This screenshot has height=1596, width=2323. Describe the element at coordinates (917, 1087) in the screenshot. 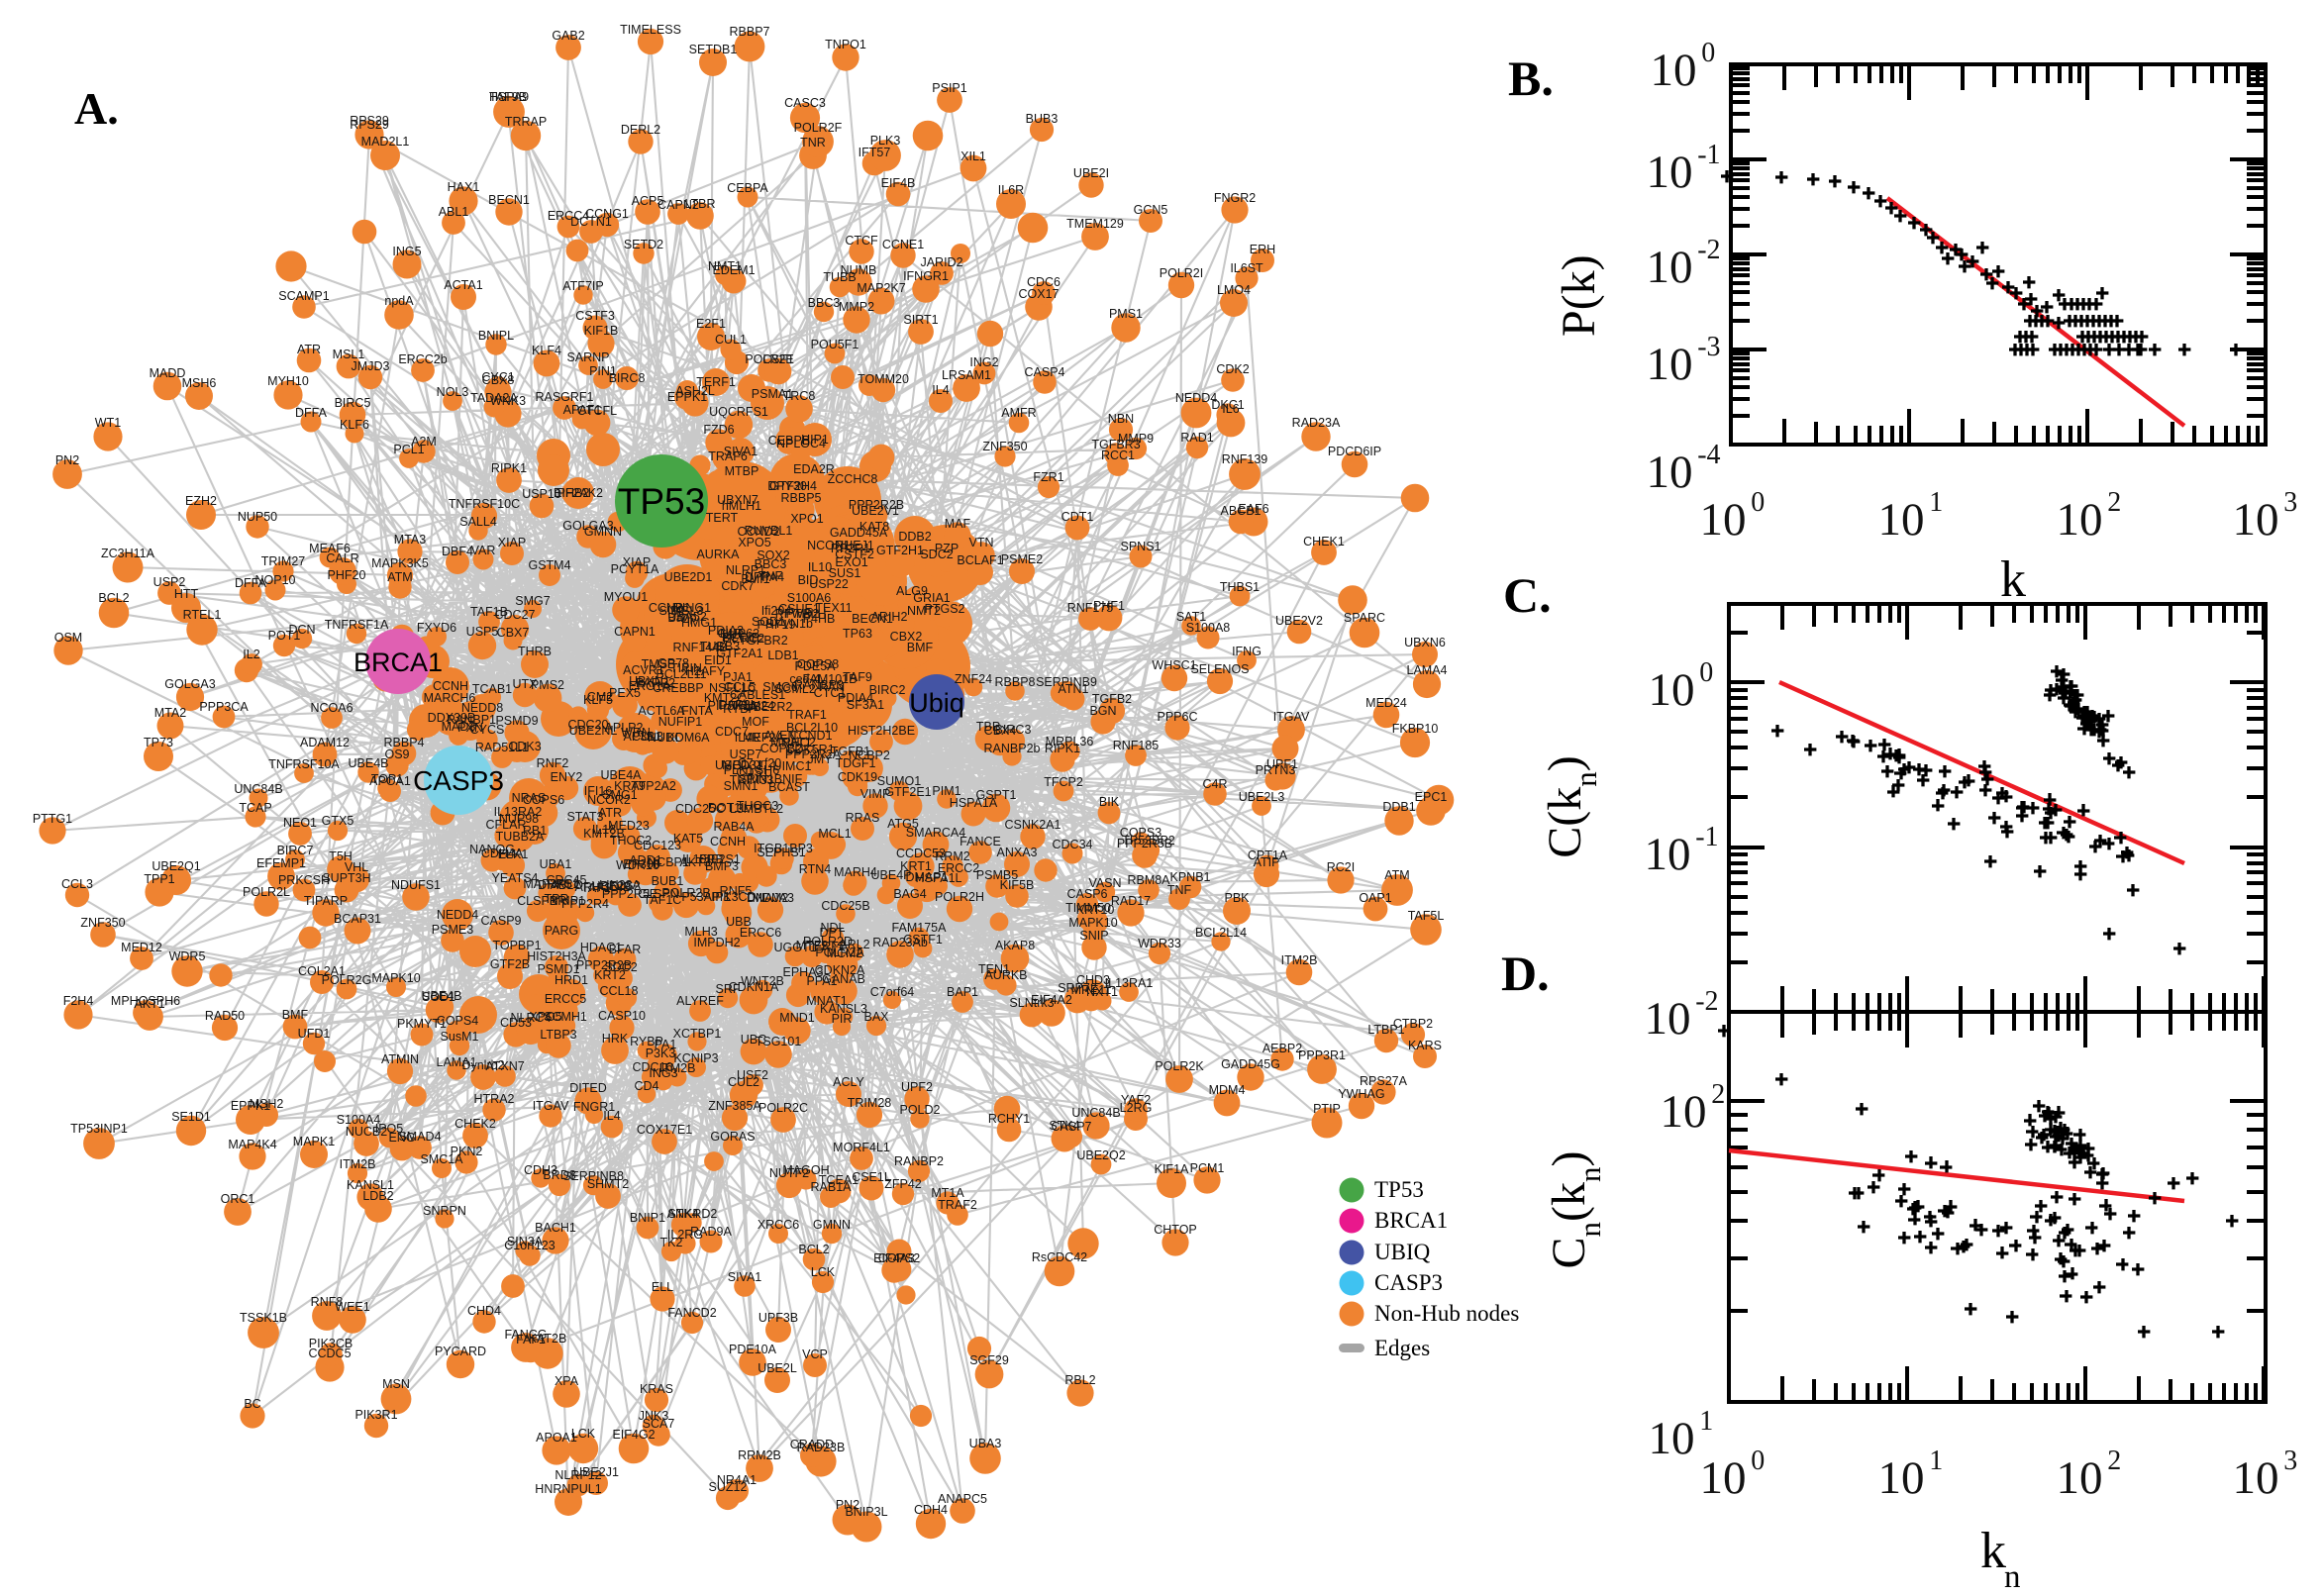

I see `svg-text: UPF2` at that location.